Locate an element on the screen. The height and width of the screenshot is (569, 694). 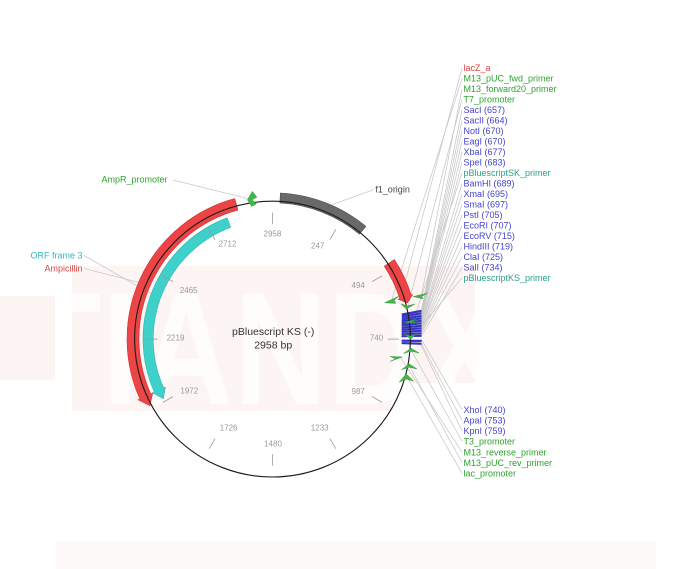
svg-text: ORF frame 3 is located at coordinates (56, 256).